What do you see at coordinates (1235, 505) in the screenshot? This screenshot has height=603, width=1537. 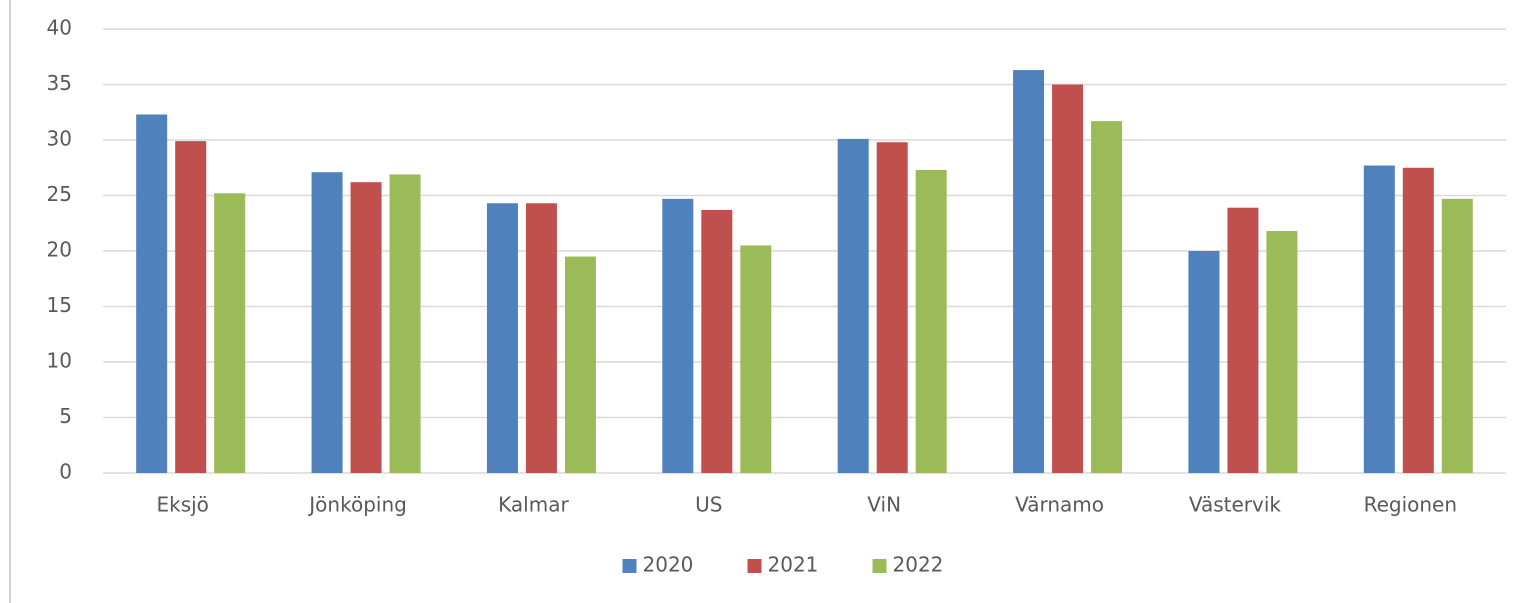 I see `x-tick-label: Västervik` at bounding box center [1235, 505].